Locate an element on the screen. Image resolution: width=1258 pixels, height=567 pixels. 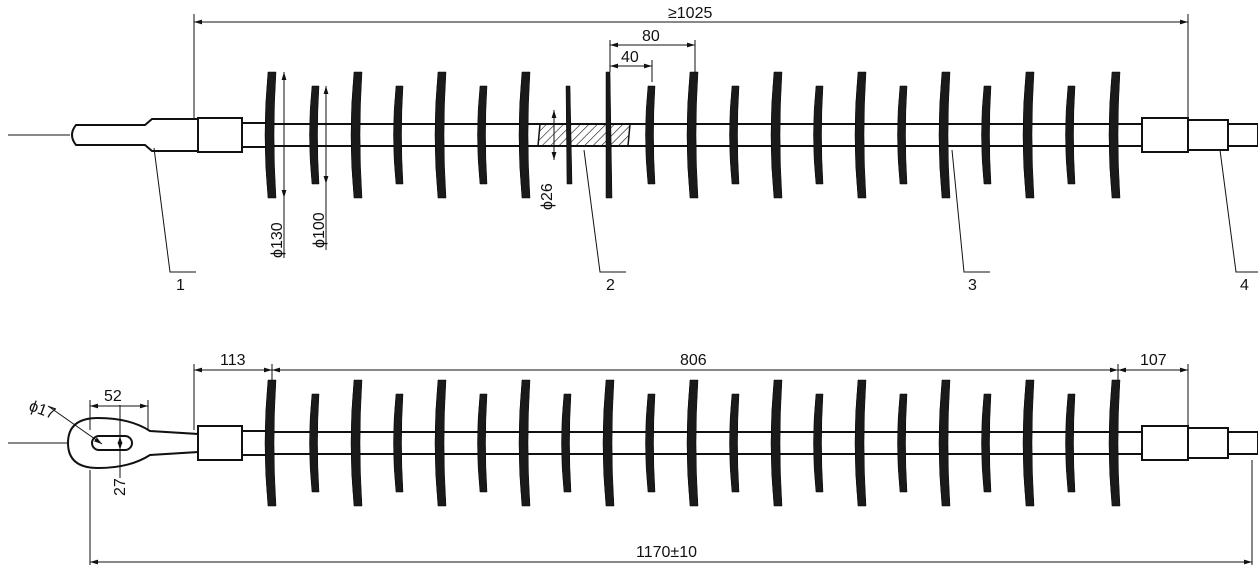
left-end-rod is located at coordinates (135, 135).